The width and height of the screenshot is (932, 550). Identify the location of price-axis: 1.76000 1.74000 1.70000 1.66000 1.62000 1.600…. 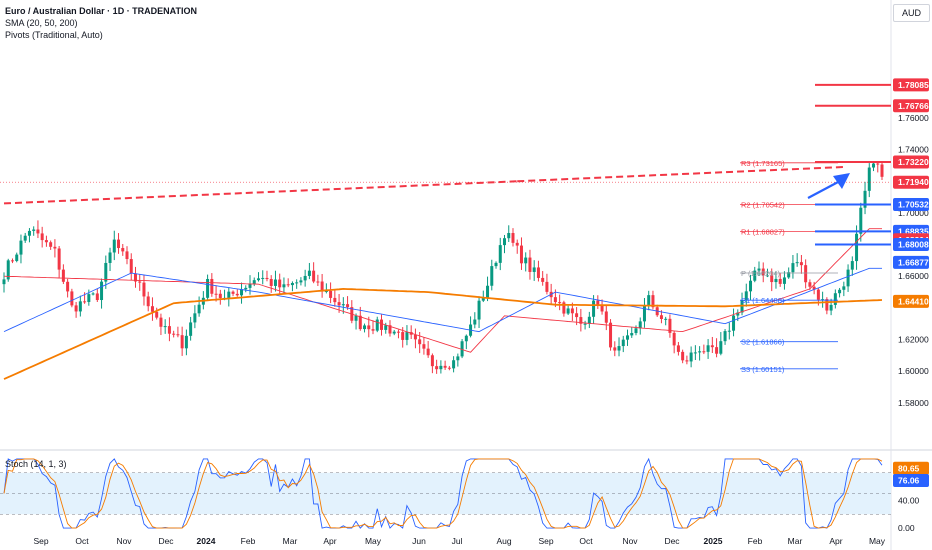
(911, 305).